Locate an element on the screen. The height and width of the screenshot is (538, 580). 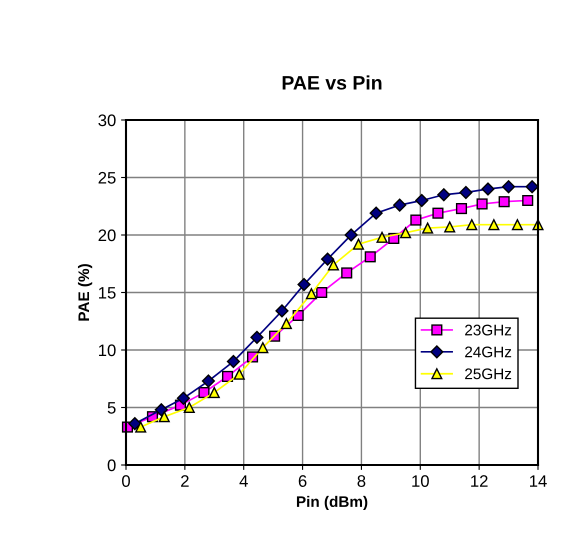
chart-title: PAE vs Pin is located at coordinates (332, 82).